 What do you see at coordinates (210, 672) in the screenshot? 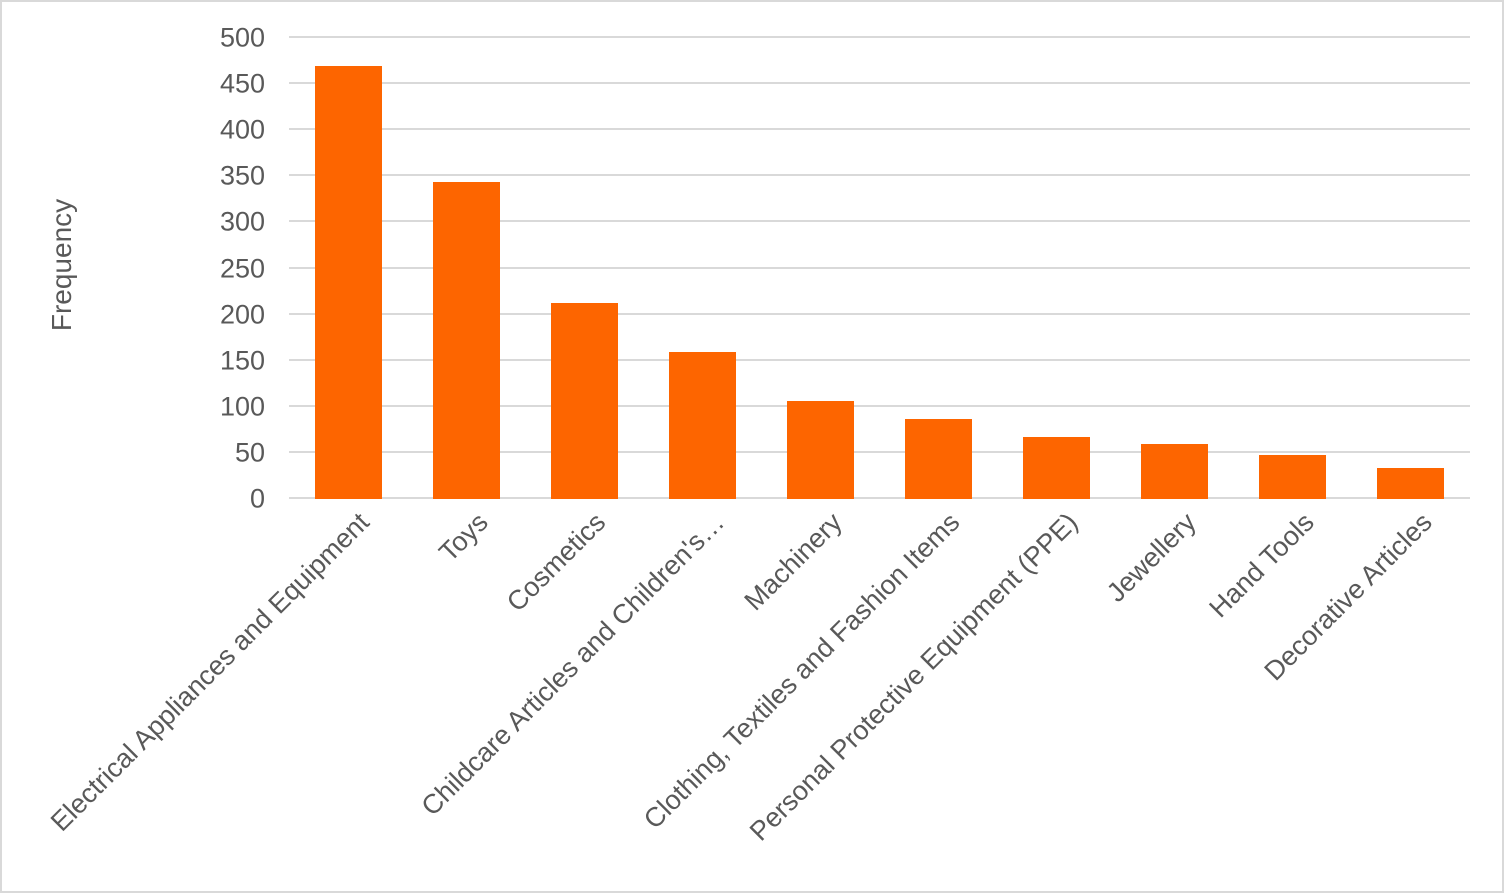
I see `x-category-label: Electrical Appliances and Equipment` at bounding box center [210, 672].